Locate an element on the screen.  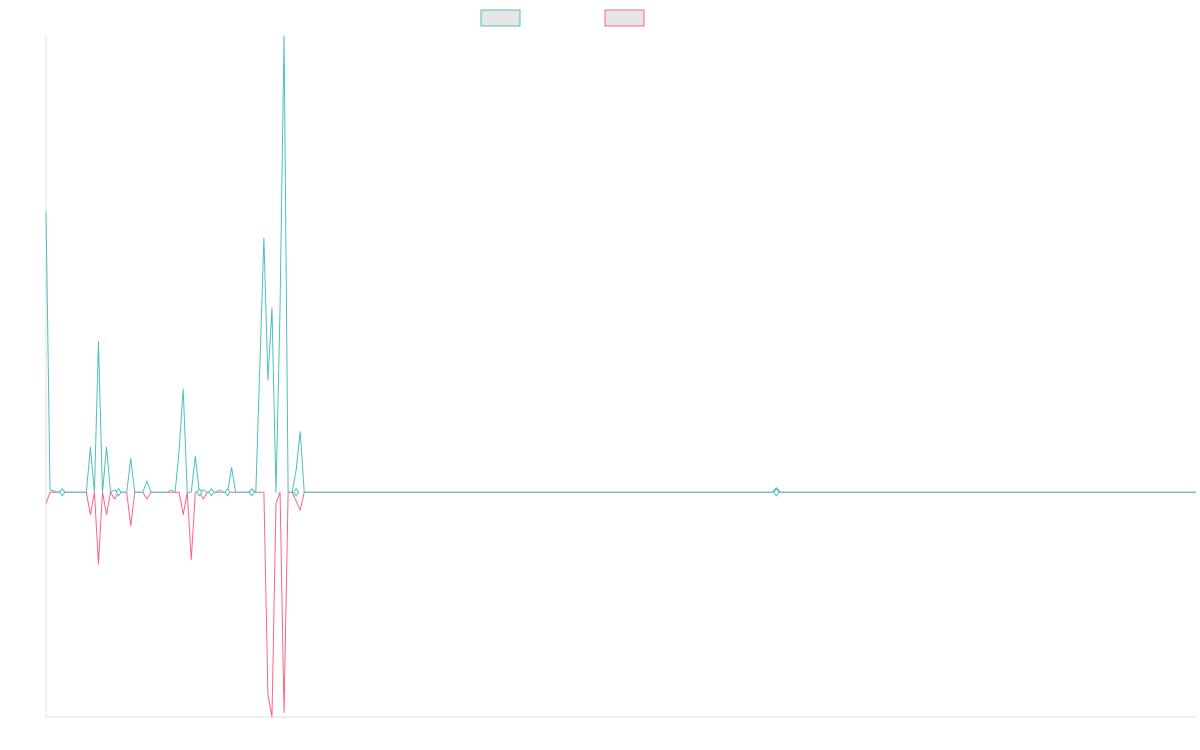
legend is located at coordinates (562, 18).